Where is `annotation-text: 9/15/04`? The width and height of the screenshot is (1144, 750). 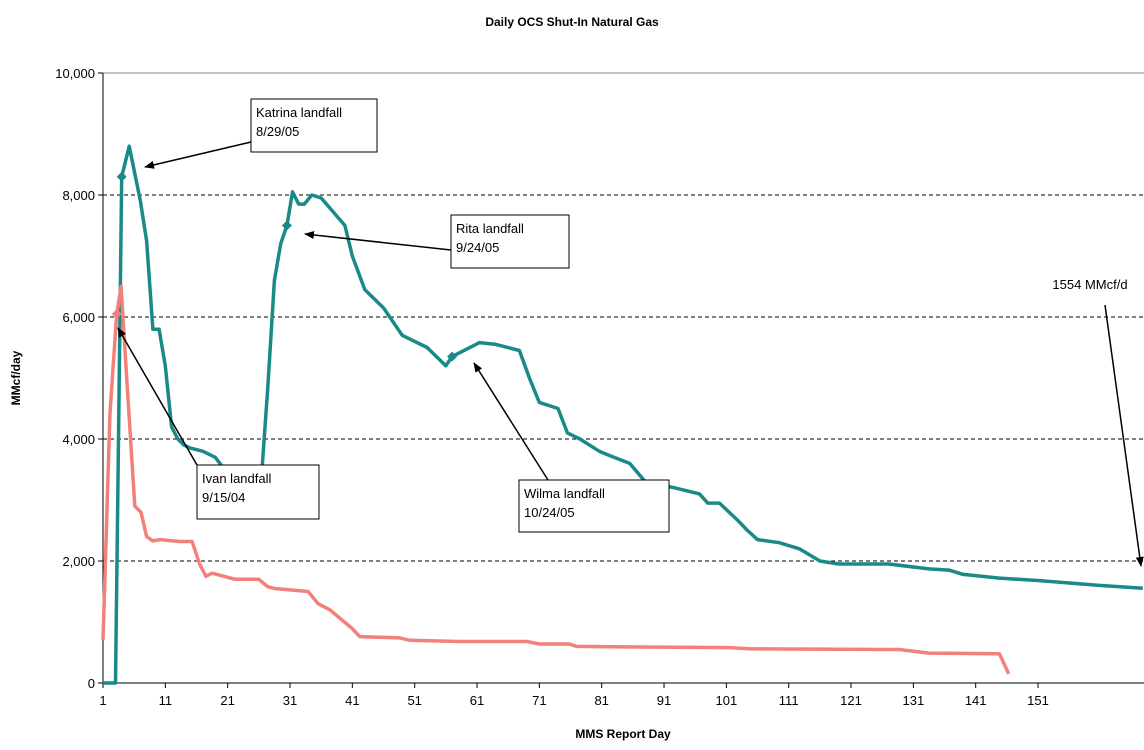 annotation-text: 9/15/04 is located at coordinates (223, 497).